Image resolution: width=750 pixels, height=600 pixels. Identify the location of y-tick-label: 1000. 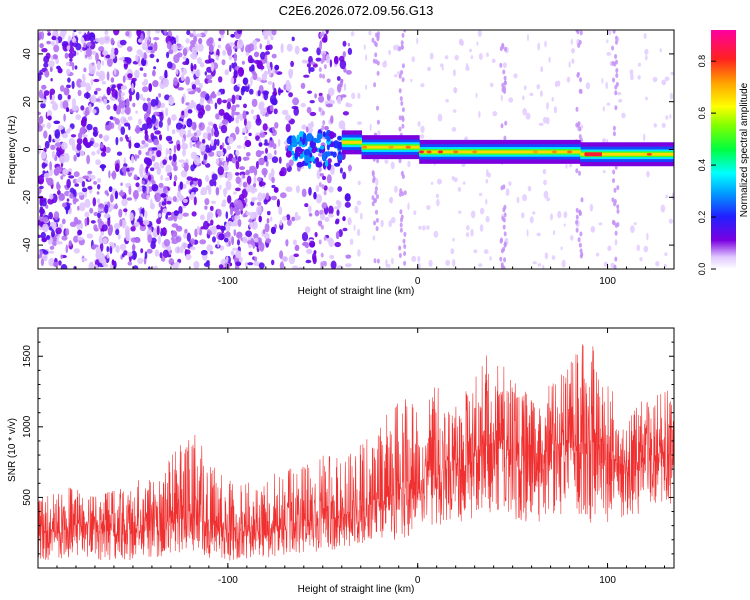
(27, 426).